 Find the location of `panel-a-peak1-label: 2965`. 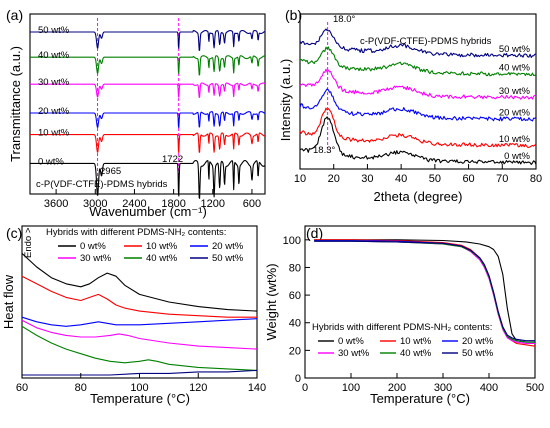

panel-a-peak1-label: 2965 is located at coordinates (110, 171).